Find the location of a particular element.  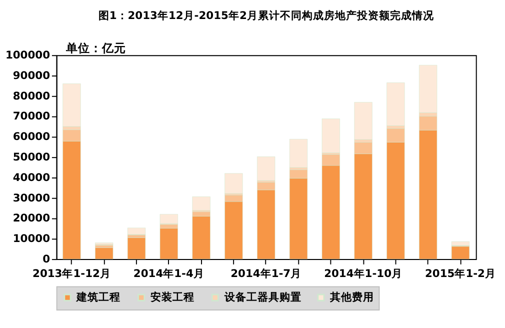

legend-label: 建筑工程 is located at coordinates (98, 297).